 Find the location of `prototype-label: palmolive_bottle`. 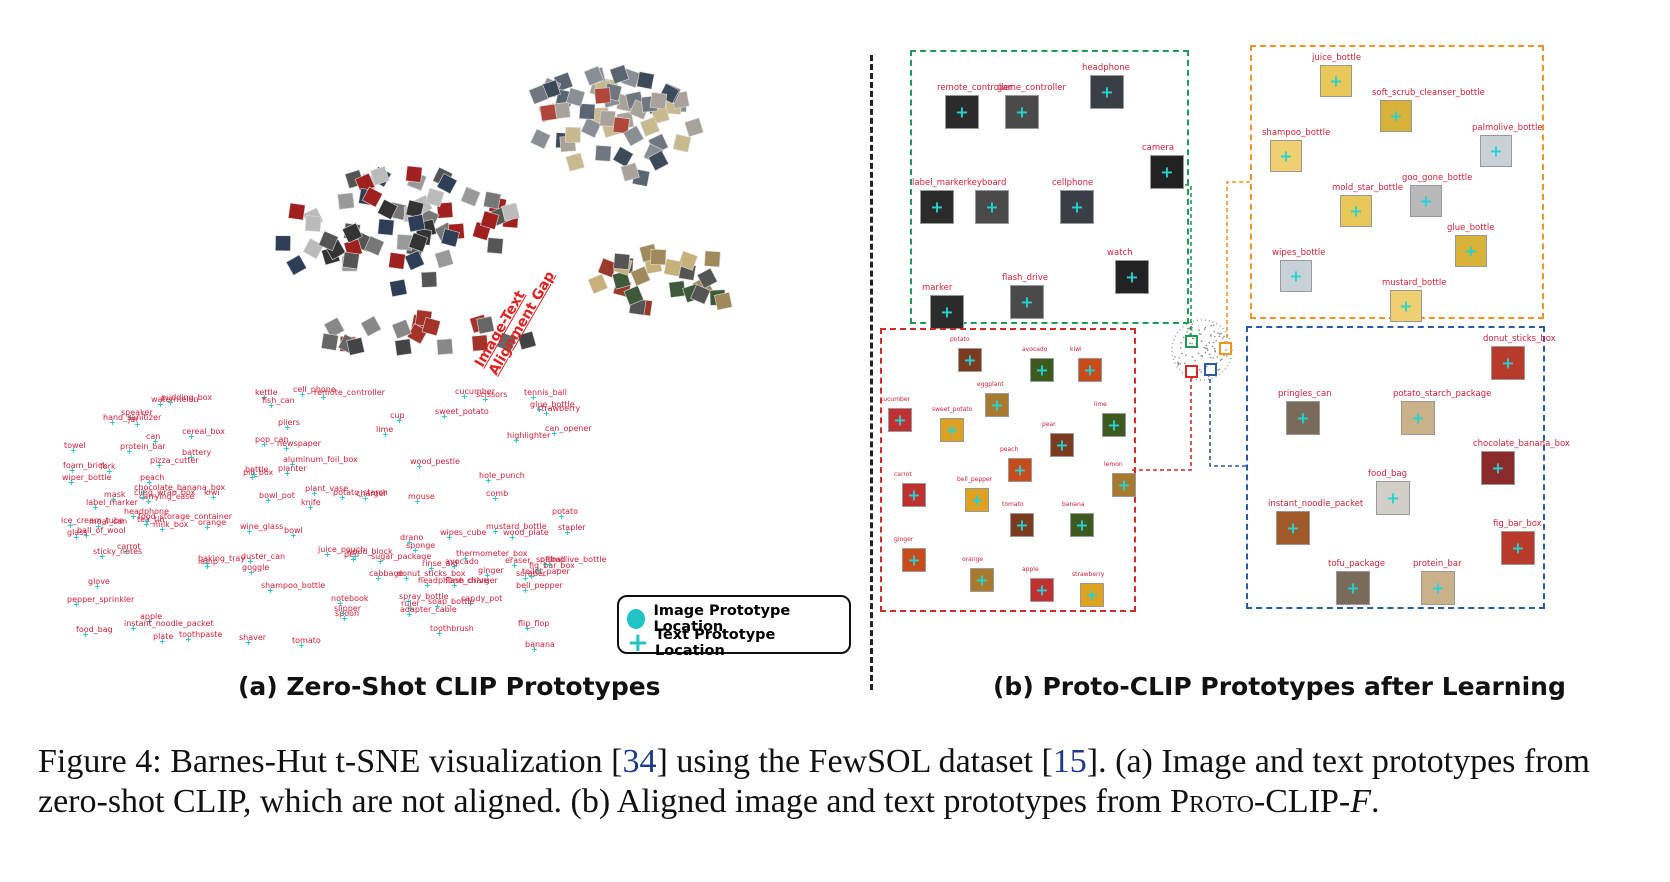

prototype-label: palmolive_bottle is located at coordinates (1507, 128).